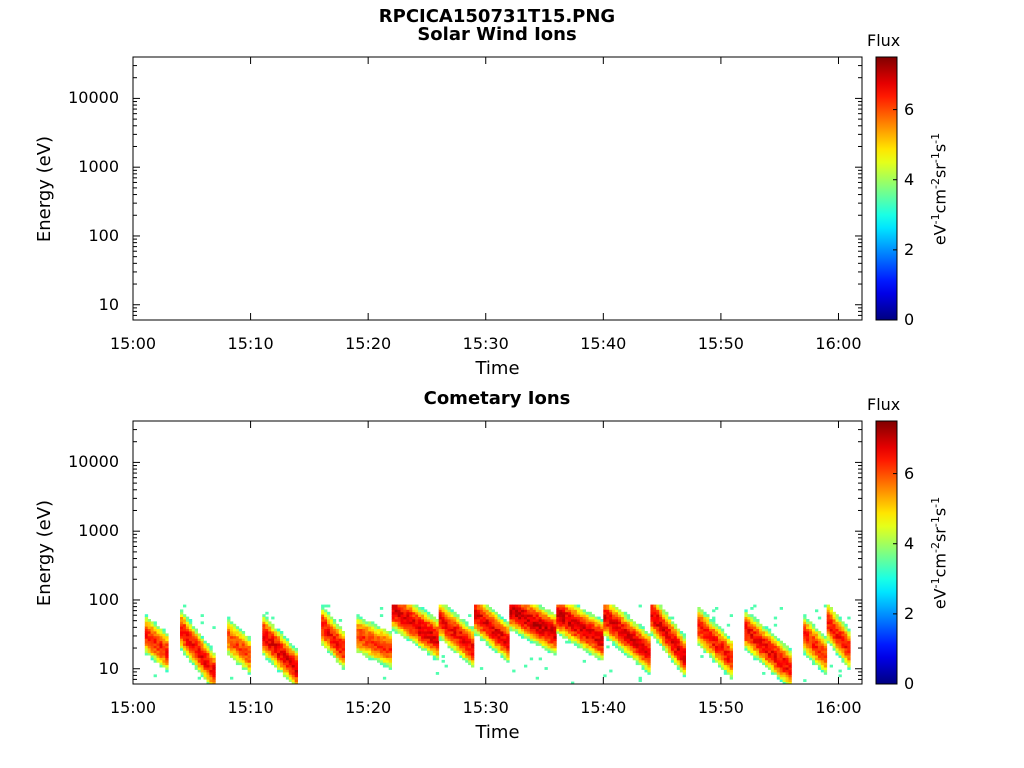 Image resolution: width=1024 pixels, height=768 pixels. What do you see at coordinates (368, 707) in the screenshot?
I see `x-tick-label: 15:20` at bounding box center [368, 707].